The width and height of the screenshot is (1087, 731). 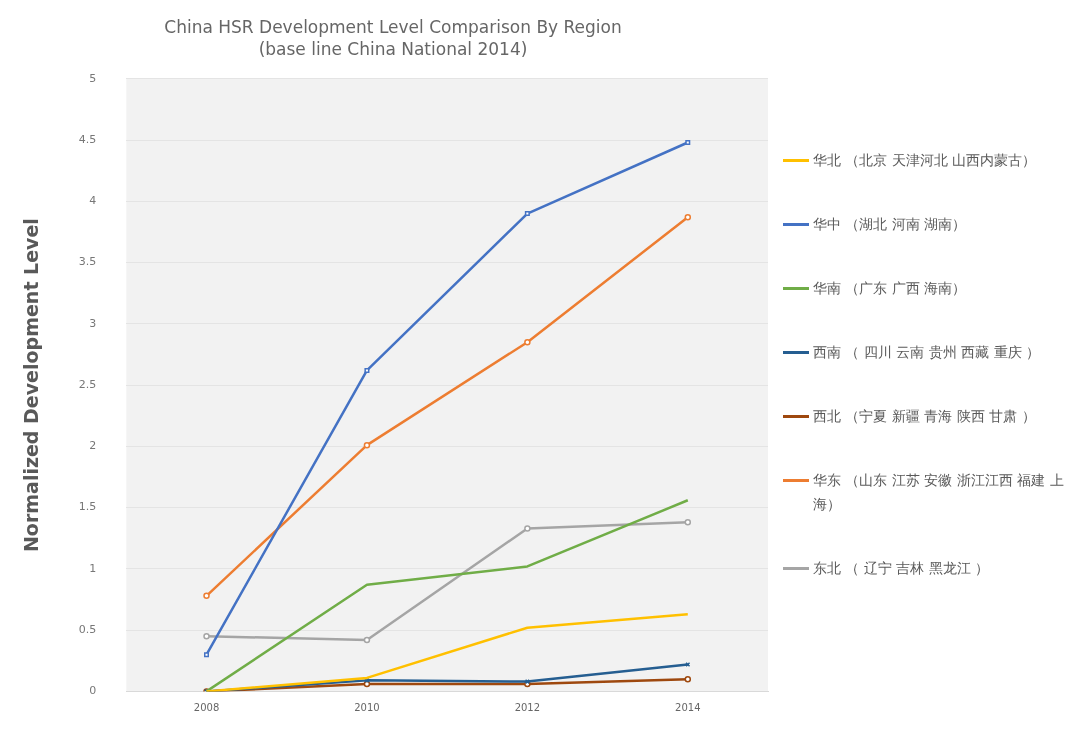 What do you see at coordinates (890, 224) in the screenshot?
I see `legend-label: 华中 （湖北 河南 湖南）` at bounding box center [890, 224].